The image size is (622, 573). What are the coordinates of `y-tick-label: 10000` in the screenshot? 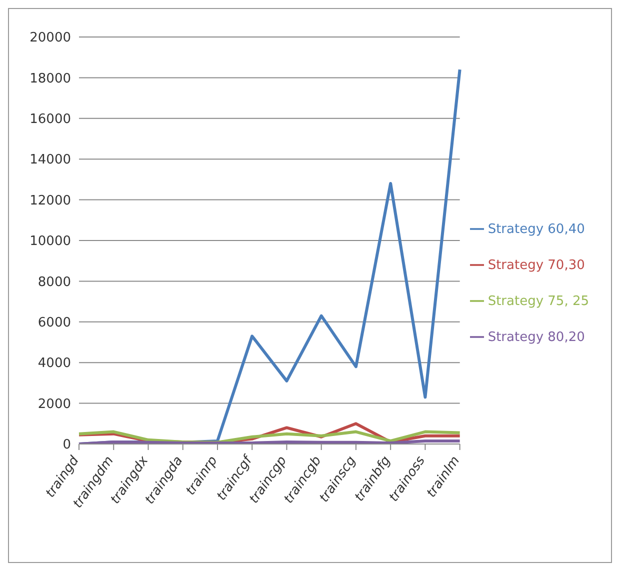 It's located at (50, 242).